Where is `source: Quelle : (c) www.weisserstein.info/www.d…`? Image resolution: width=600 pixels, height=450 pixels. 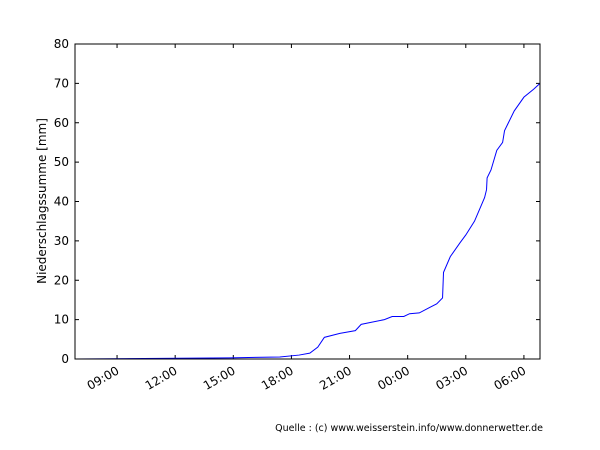
source: Quelle : (c) www.weisserstein.info/www.d… is located at coordinates (409, 428).